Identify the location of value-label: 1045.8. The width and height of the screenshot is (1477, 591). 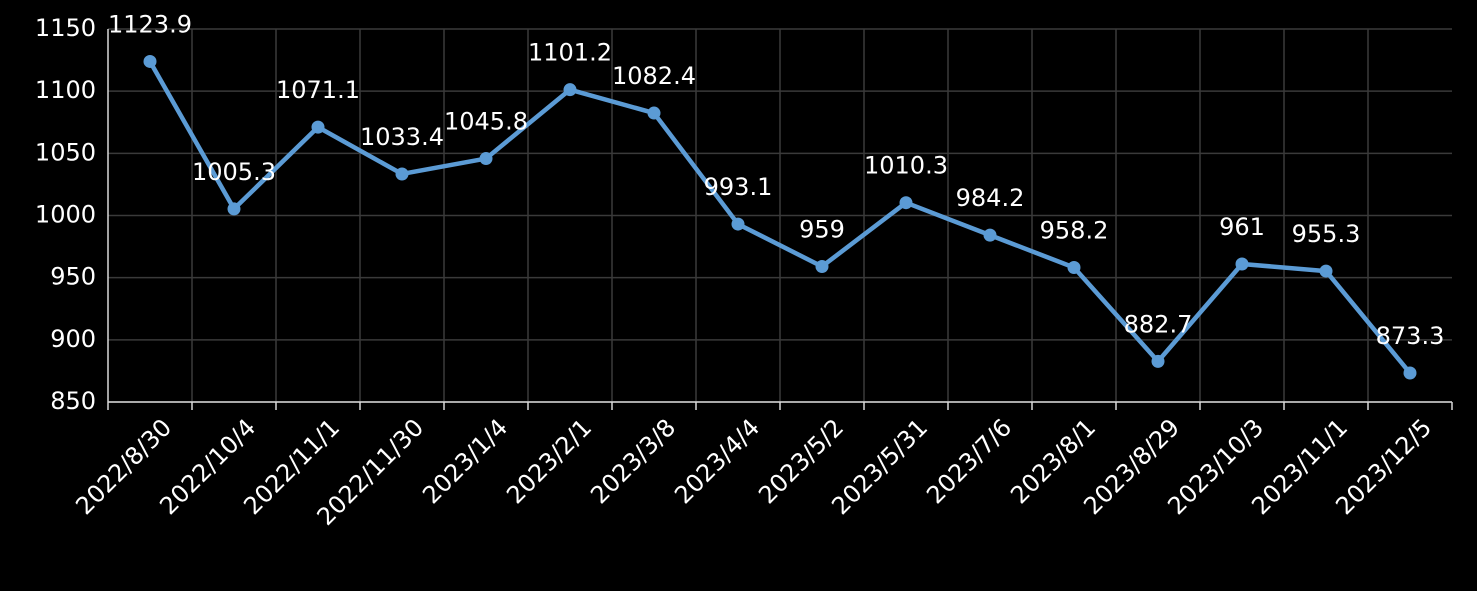
(486, 122).